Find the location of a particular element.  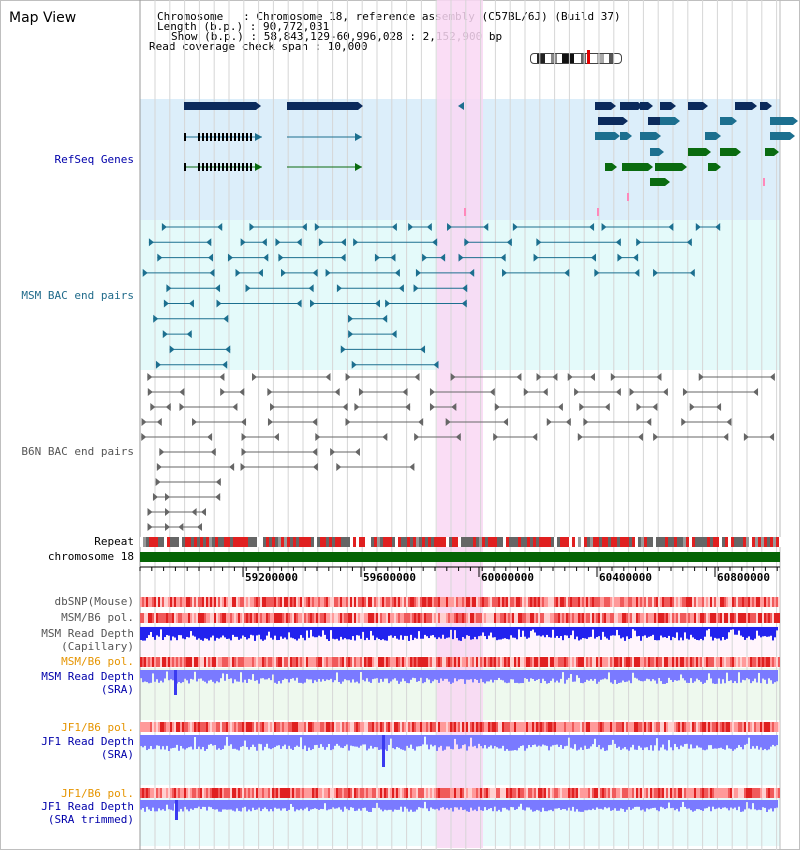

label-b6n-bac: B6N BAC end pairs is located at coordinates (77, 451).